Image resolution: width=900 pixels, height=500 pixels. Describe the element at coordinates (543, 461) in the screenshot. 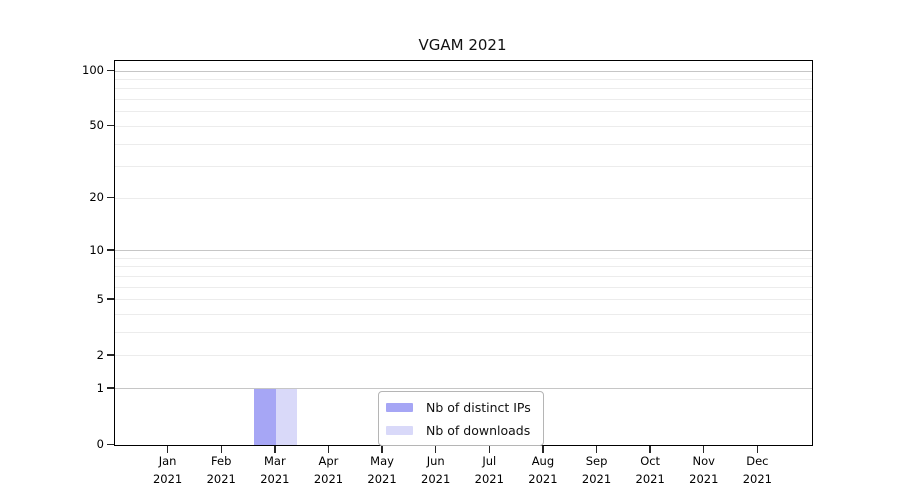

I see `x-tick-month: Aug` at that location.